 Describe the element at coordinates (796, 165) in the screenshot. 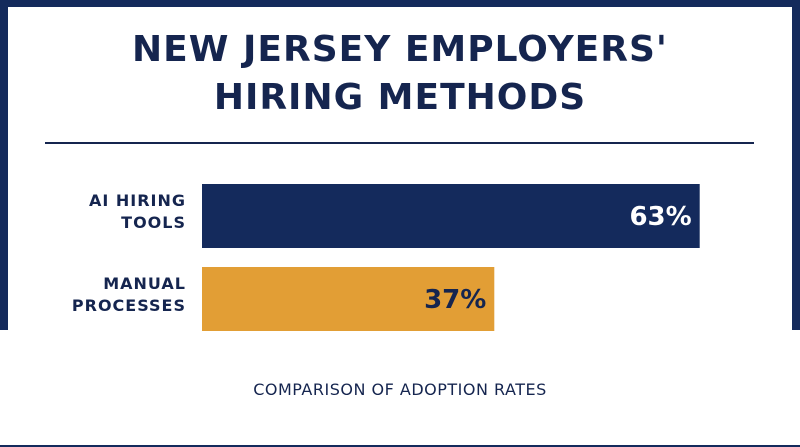

I see `frame-border-right` at that location.